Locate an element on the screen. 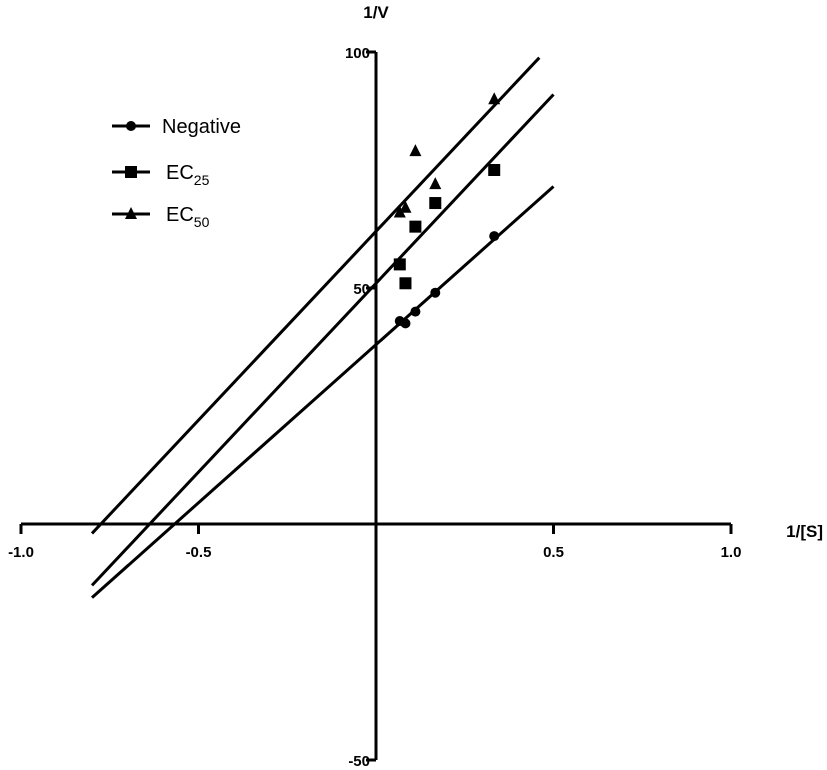  x-tick-label: 1.0 is located at coordinates (731, 552).